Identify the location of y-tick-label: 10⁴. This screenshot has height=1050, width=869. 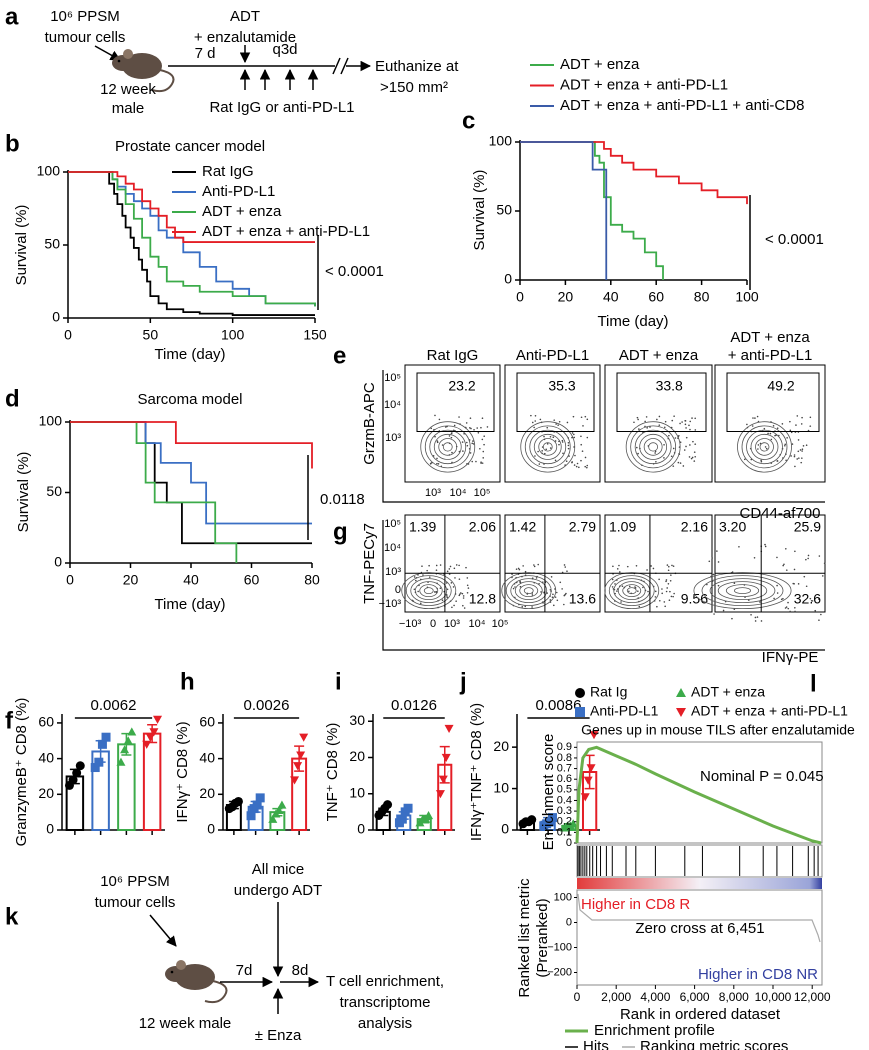
(392, 405).